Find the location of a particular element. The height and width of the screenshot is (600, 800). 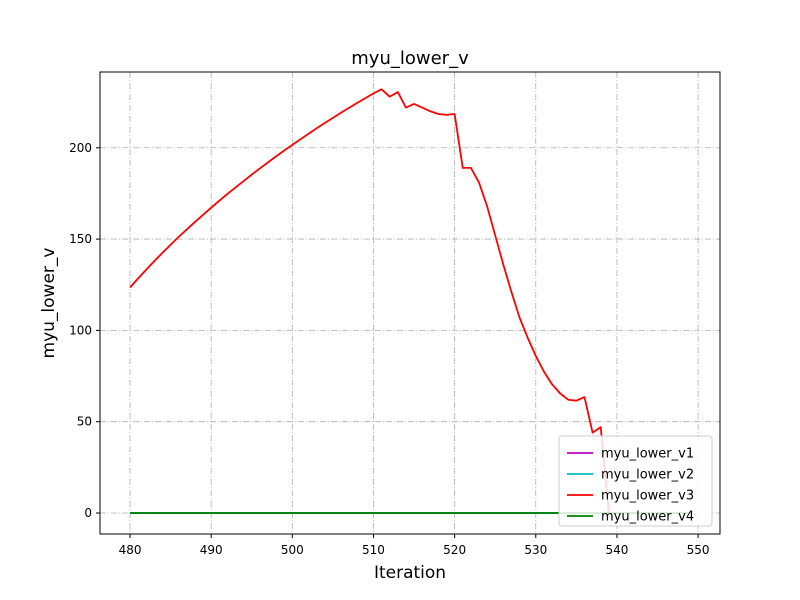

y-tick-label: 100 is located at coordinates (80, 330).